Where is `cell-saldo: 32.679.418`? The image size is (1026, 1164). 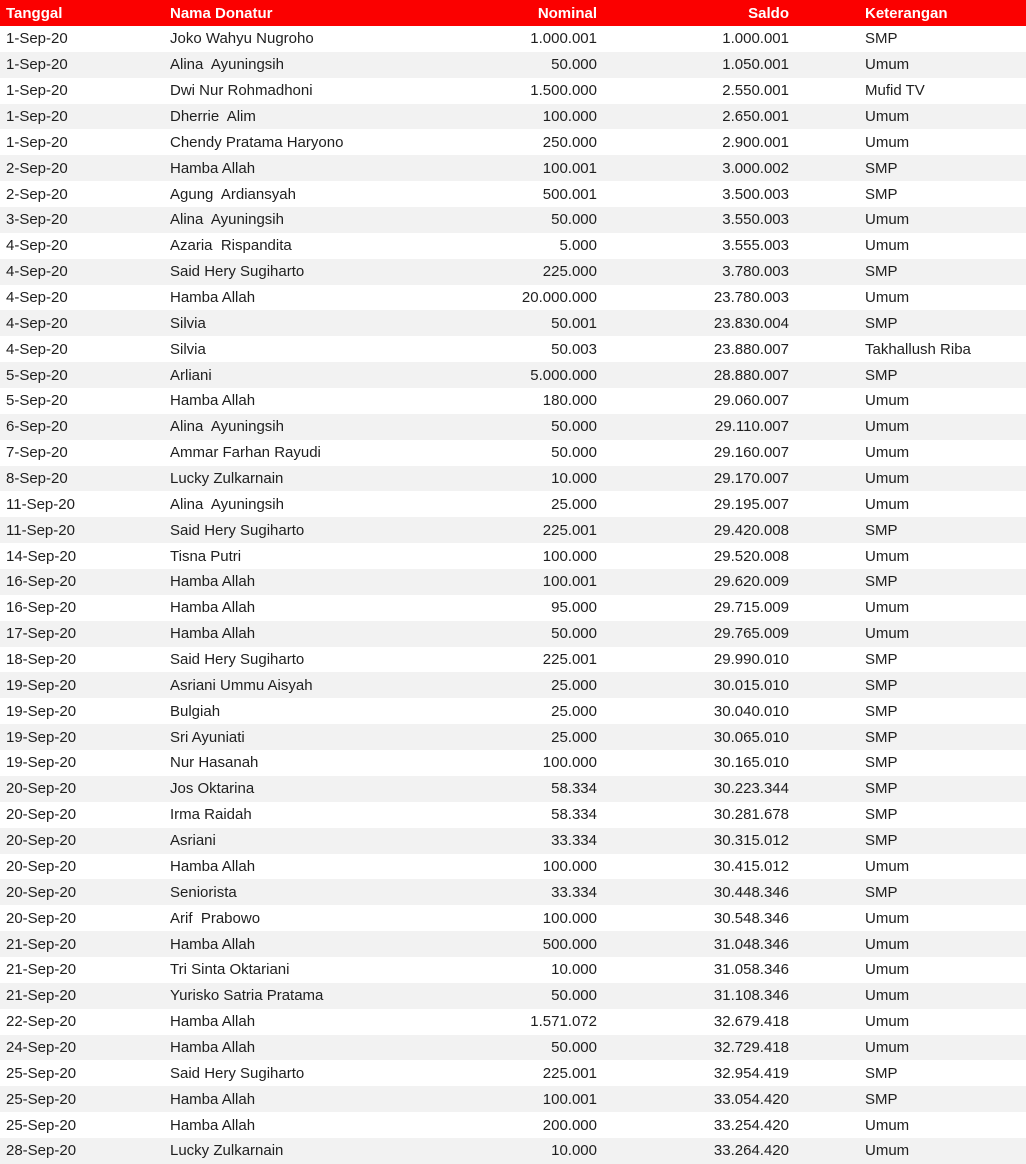
cell-saldo: 32.679.418 is located at coordinates (751, 1022).